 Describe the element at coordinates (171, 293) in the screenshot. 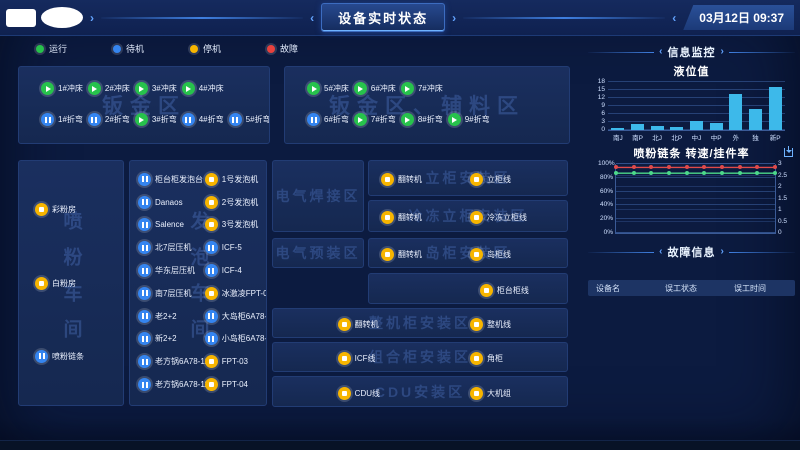

I see `equipment-item: 南7层压机` at that location.